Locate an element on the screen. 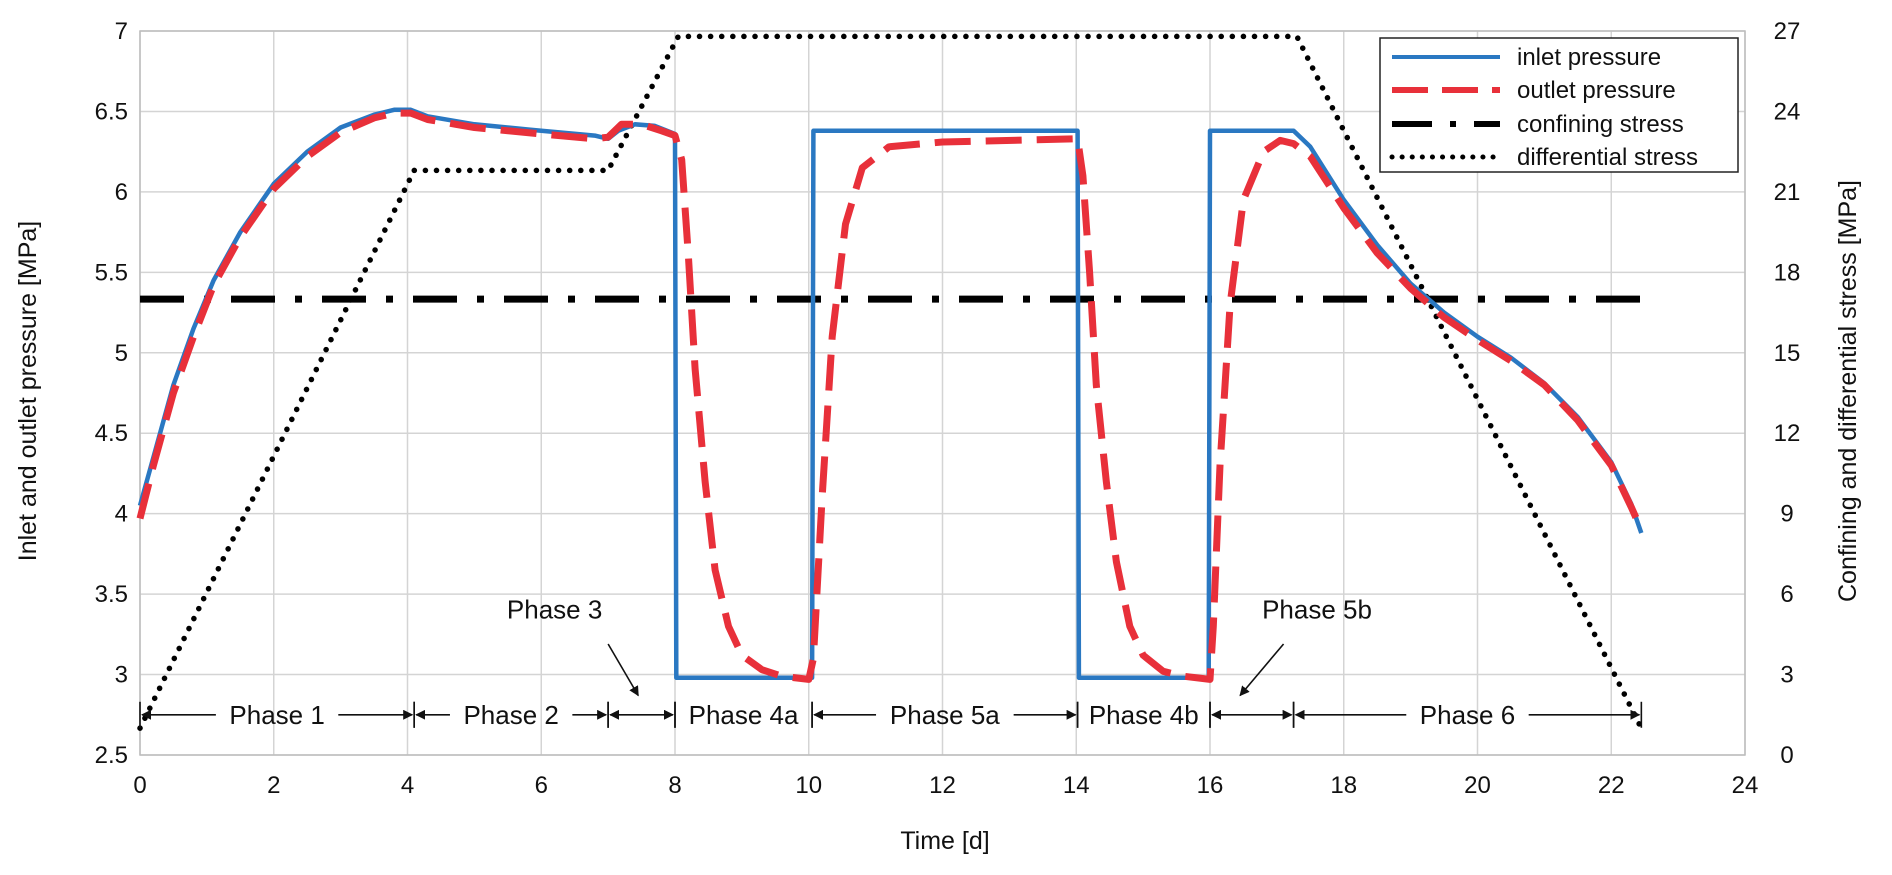  x-tick-label: 0 is located at coordinates (139, 785).